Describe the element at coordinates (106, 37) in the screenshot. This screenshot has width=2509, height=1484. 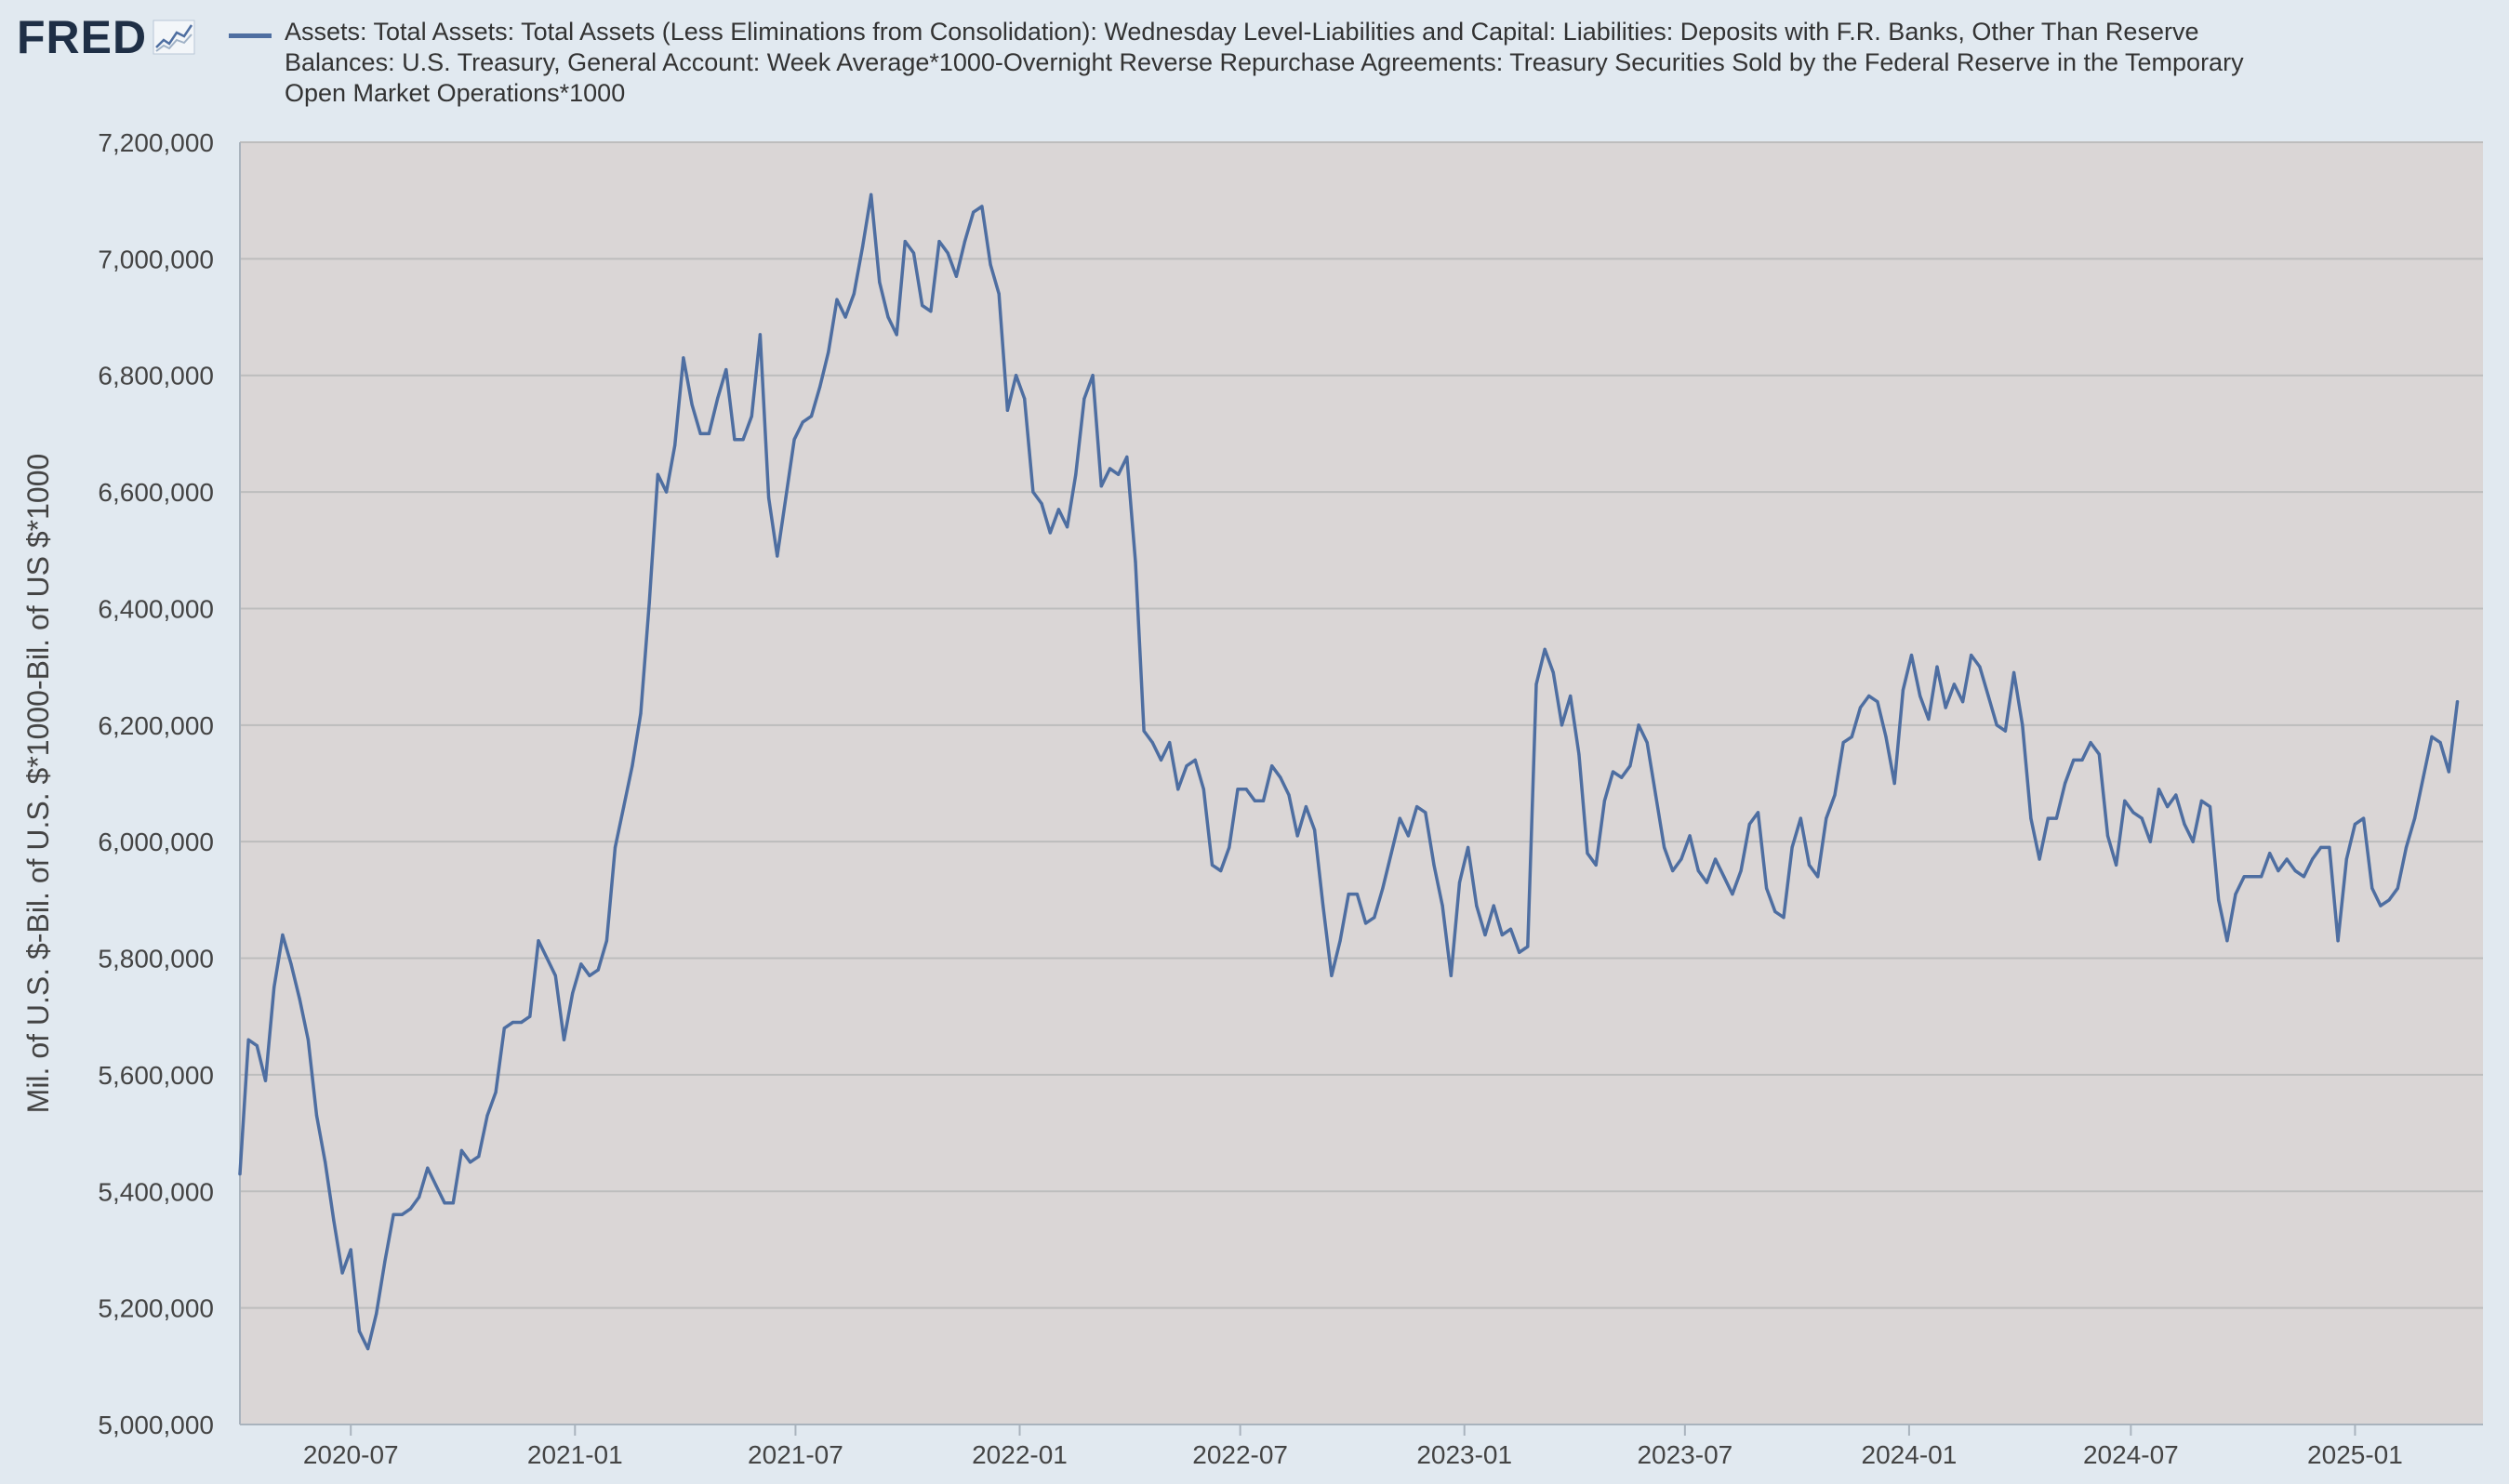
I see `fred-logo: FRED` at that location.